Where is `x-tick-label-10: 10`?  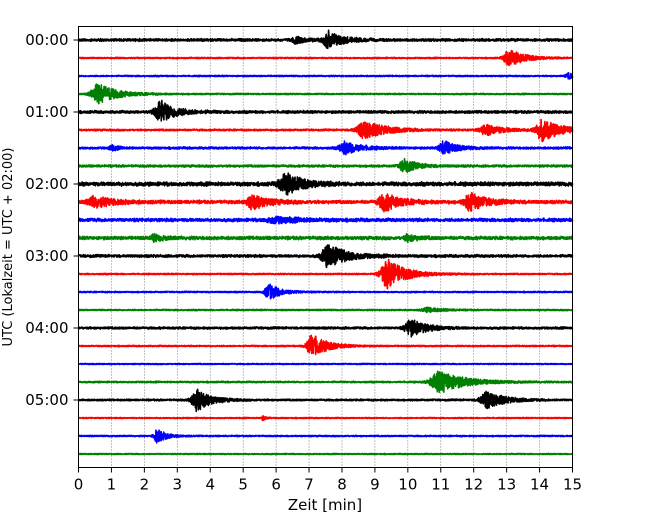 x-tick-label-10: 10 is located at coordinates (407, 485).